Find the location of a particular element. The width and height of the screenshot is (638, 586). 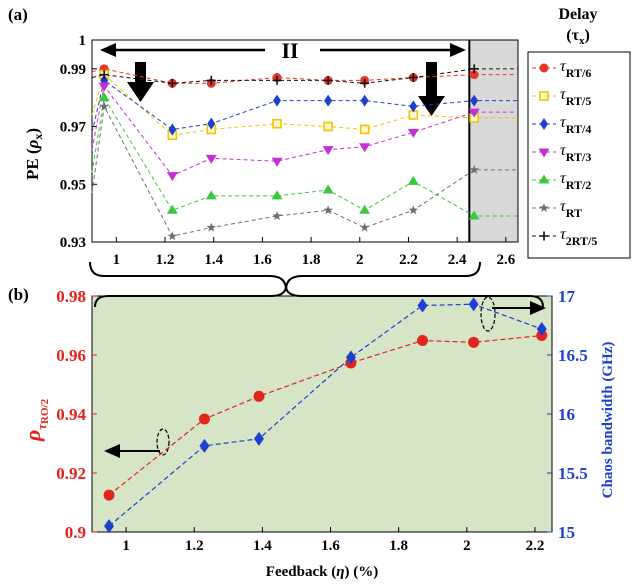

x-label-text: Feedback ( is located at coordinates (301, 572).